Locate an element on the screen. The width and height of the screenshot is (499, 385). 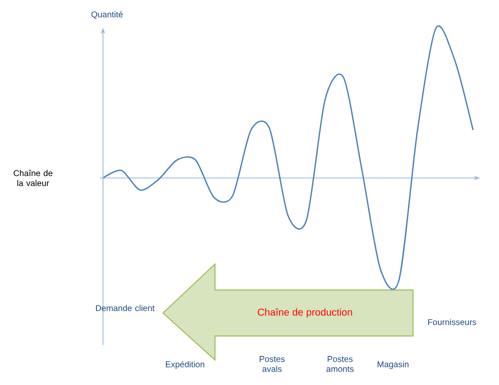
text: Fournisseurs is located at coordinates (452, 322).